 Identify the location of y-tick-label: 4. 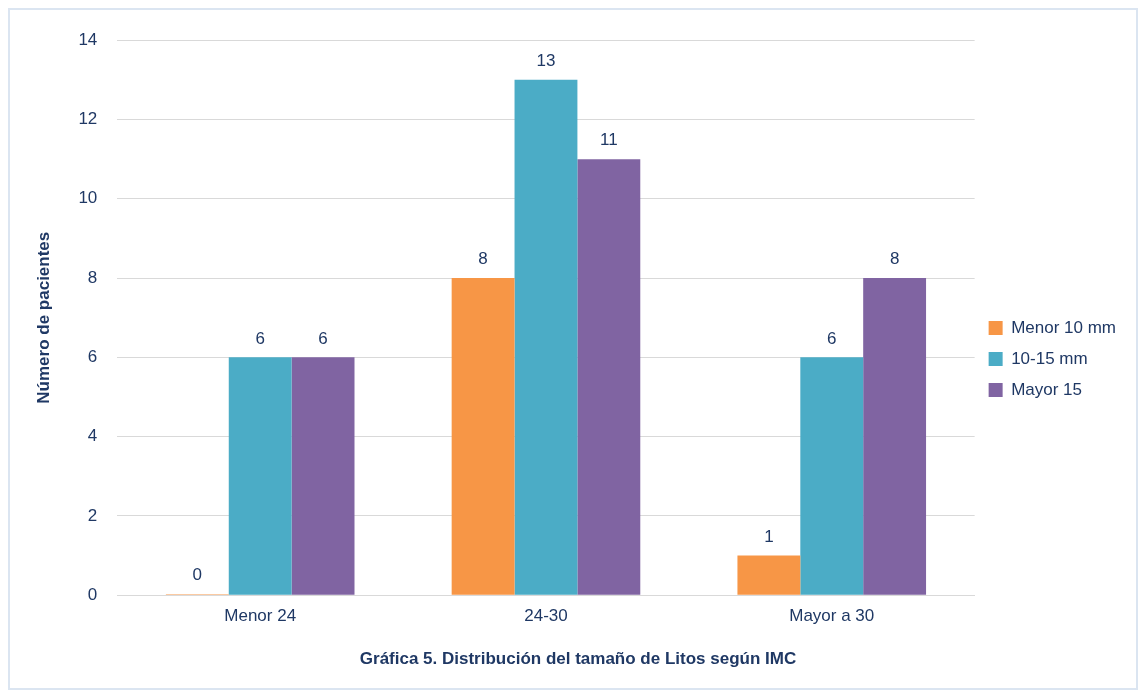
(92, 436).